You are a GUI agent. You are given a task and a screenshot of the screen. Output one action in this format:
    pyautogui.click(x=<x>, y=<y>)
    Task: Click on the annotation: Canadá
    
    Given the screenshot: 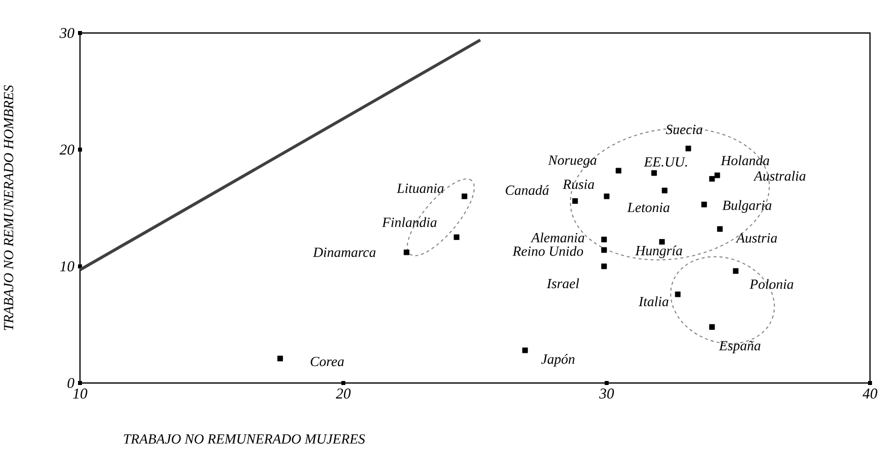 What is the action you would take?
    pyautogui.click(x=527, y=190)
    